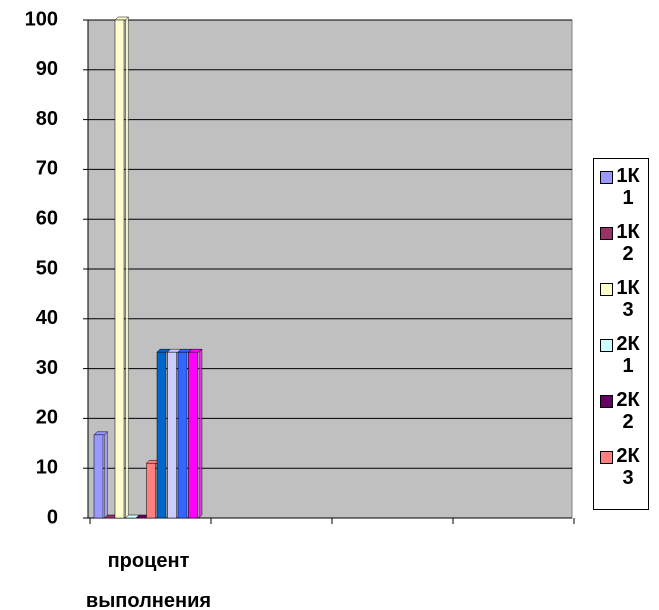  Describe the element at coordinates (628, 355) in the screenshot. I see `legend-label: 2К 1` at that location.